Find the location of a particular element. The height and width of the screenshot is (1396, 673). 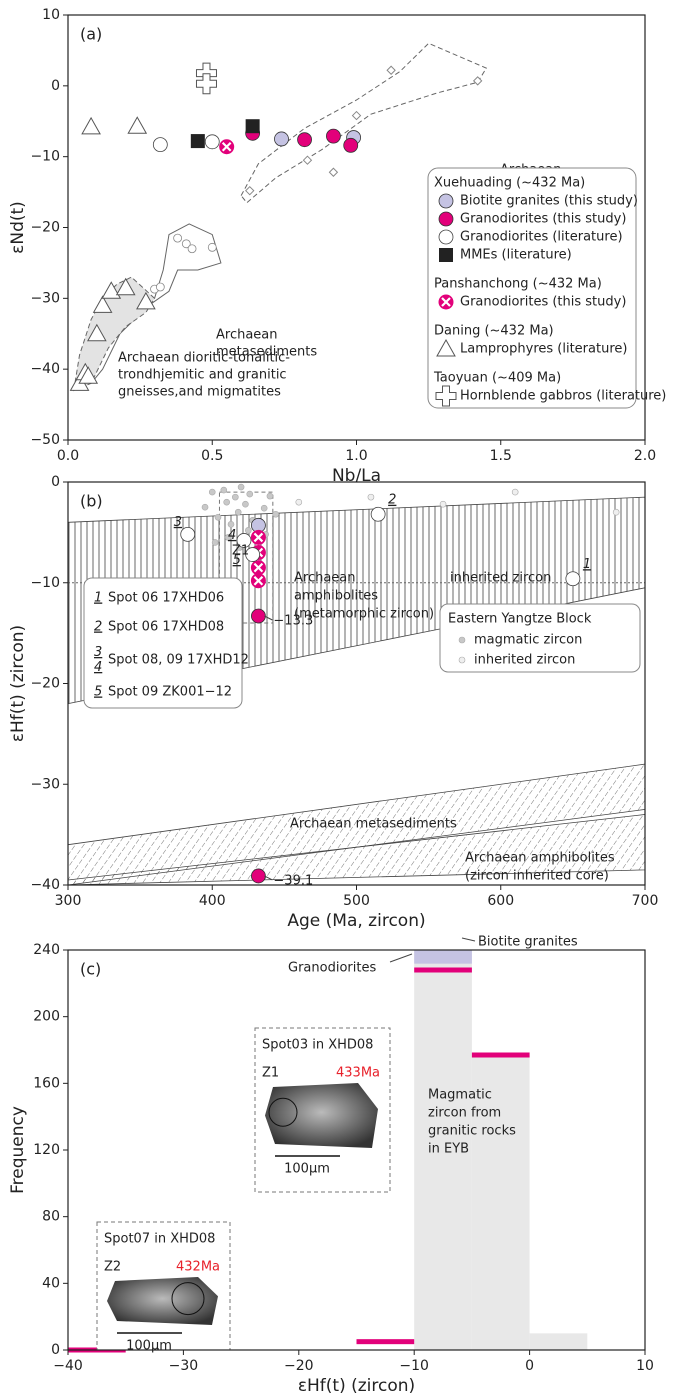

inset-age: 432Ma is located at coordinates (198, 1267).